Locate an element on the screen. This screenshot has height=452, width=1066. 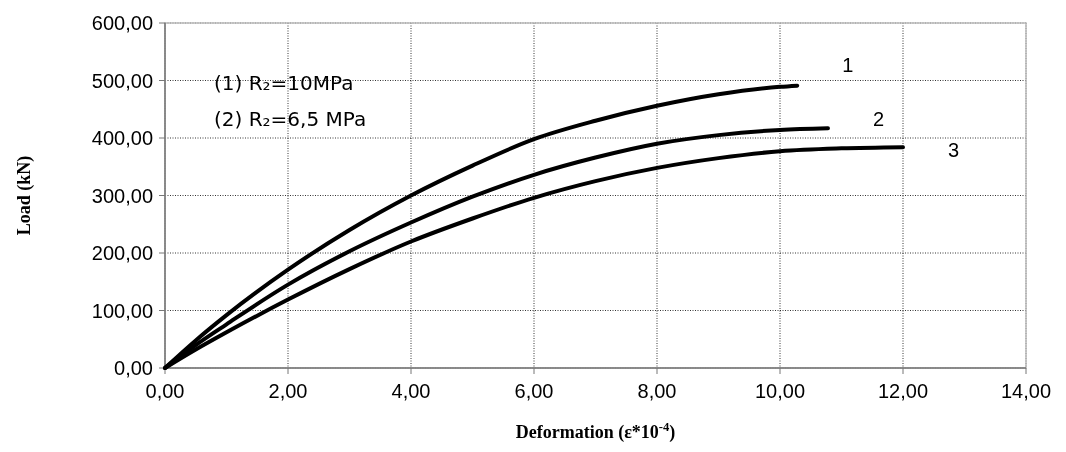
x-tick-label: 14,00 is located at coordinates (1026, 391).